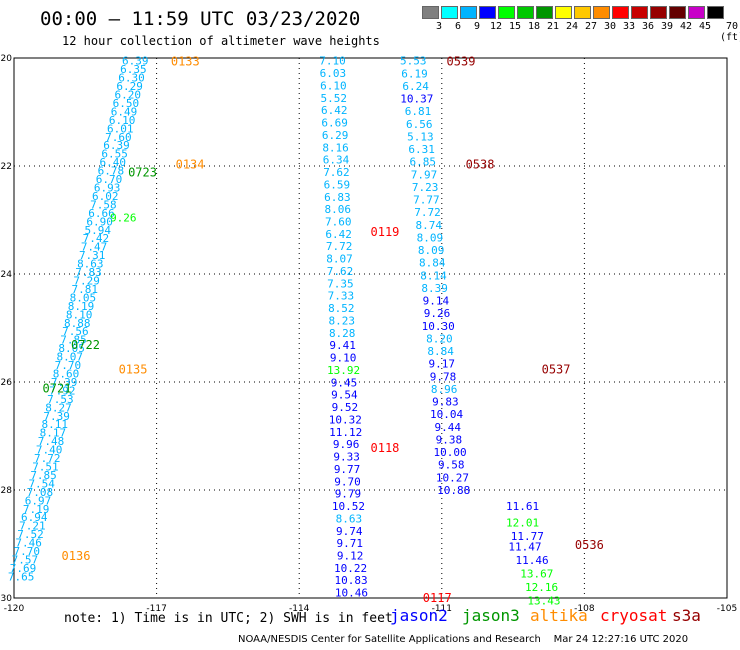  Describe the element at coordinates (25, 559) in the screenshot. I see `wave-height-value: 7.57` at that location.